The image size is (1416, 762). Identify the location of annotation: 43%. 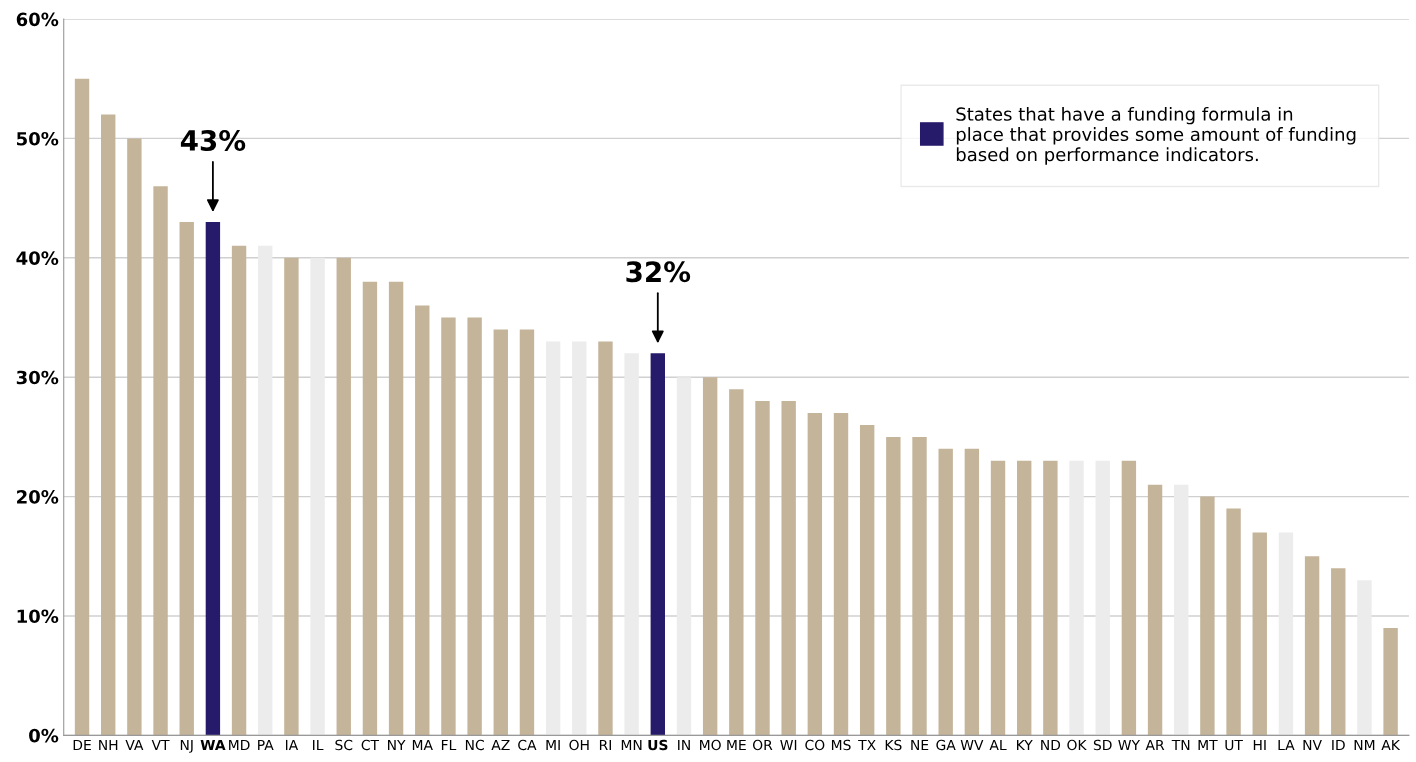
(213, 140).